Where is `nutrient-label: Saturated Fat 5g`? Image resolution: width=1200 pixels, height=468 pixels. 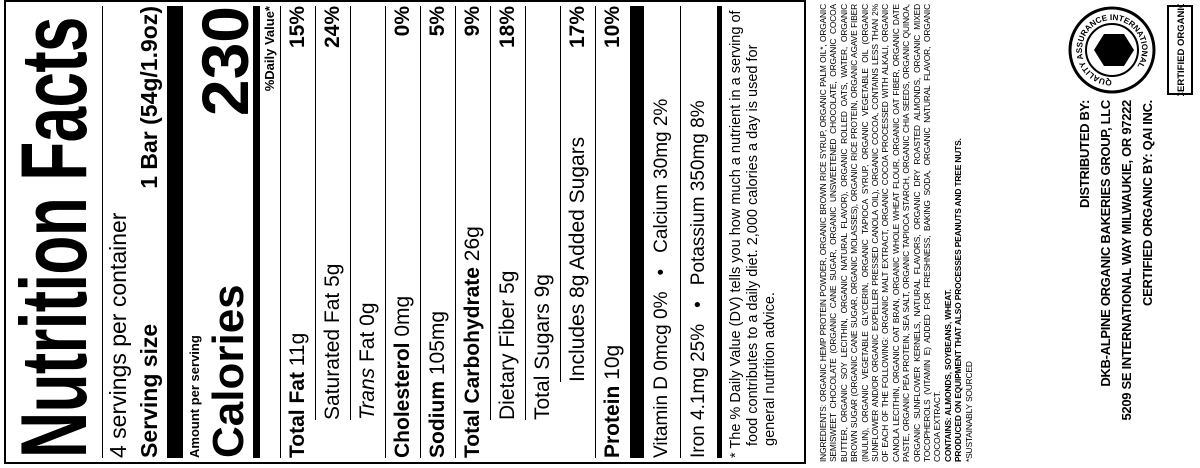
nutrient-label: Saturated Fat 5g is located at coordinates (333, 342).